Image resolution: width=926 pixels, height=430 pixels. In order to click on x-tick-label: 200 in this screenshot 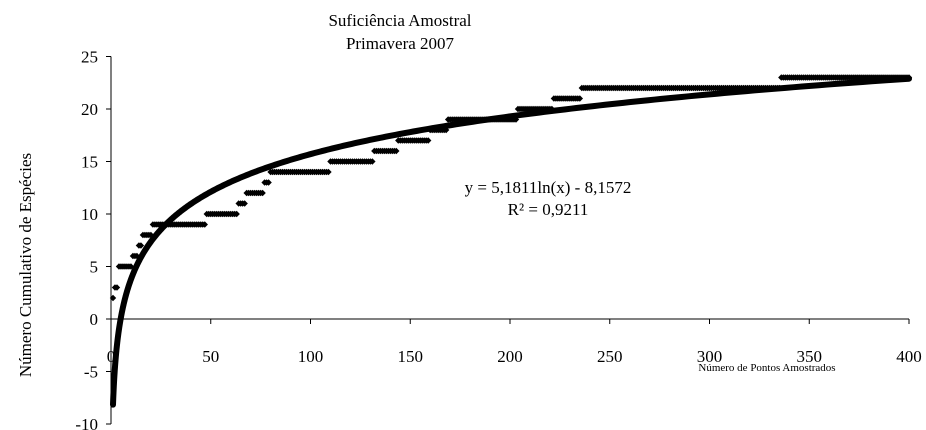, I will do `click(510, 356)`.